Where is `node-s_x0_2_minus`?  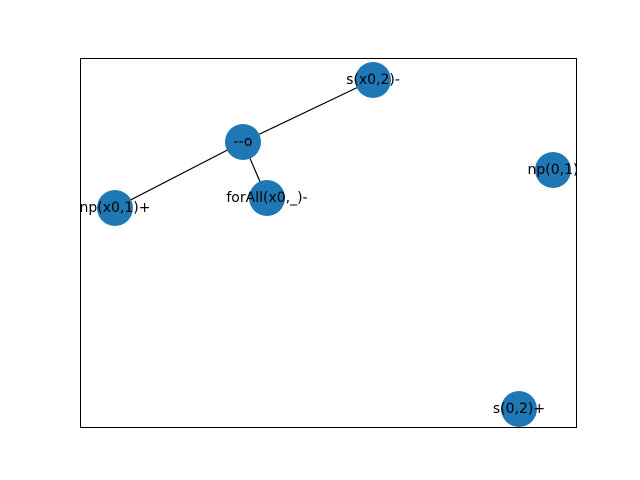 node-s_x0_2_minus is located at coordinates (373, 80).